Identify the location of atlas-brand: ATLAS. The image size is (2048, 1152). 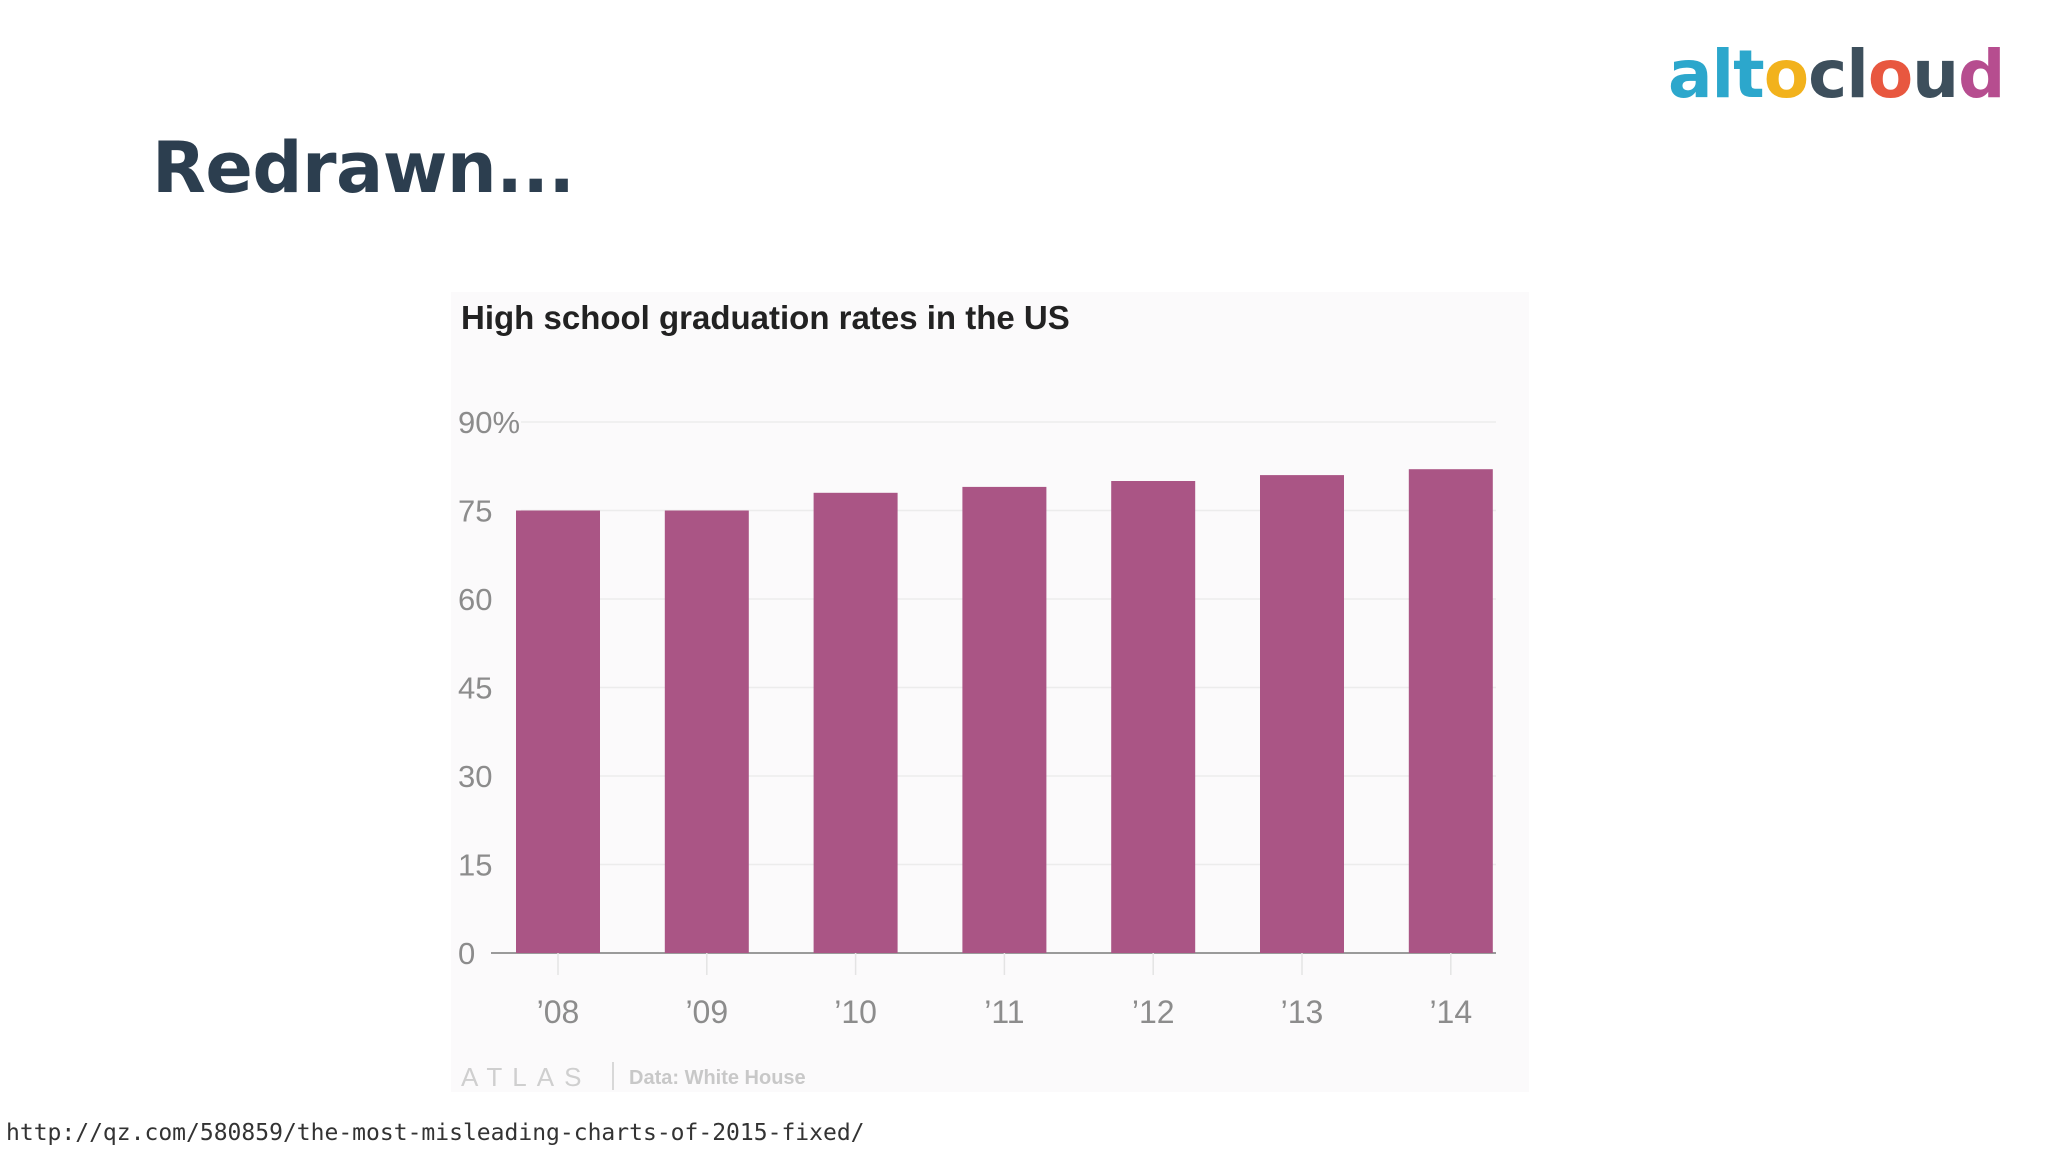
(526, 1077).